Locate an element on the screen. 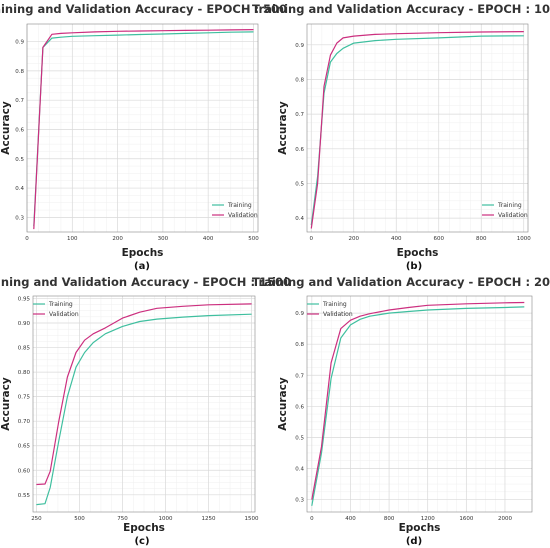 This screenshot has width=550, height=548. y-tick-label: 0.65 is located at coordinates (24, 447).